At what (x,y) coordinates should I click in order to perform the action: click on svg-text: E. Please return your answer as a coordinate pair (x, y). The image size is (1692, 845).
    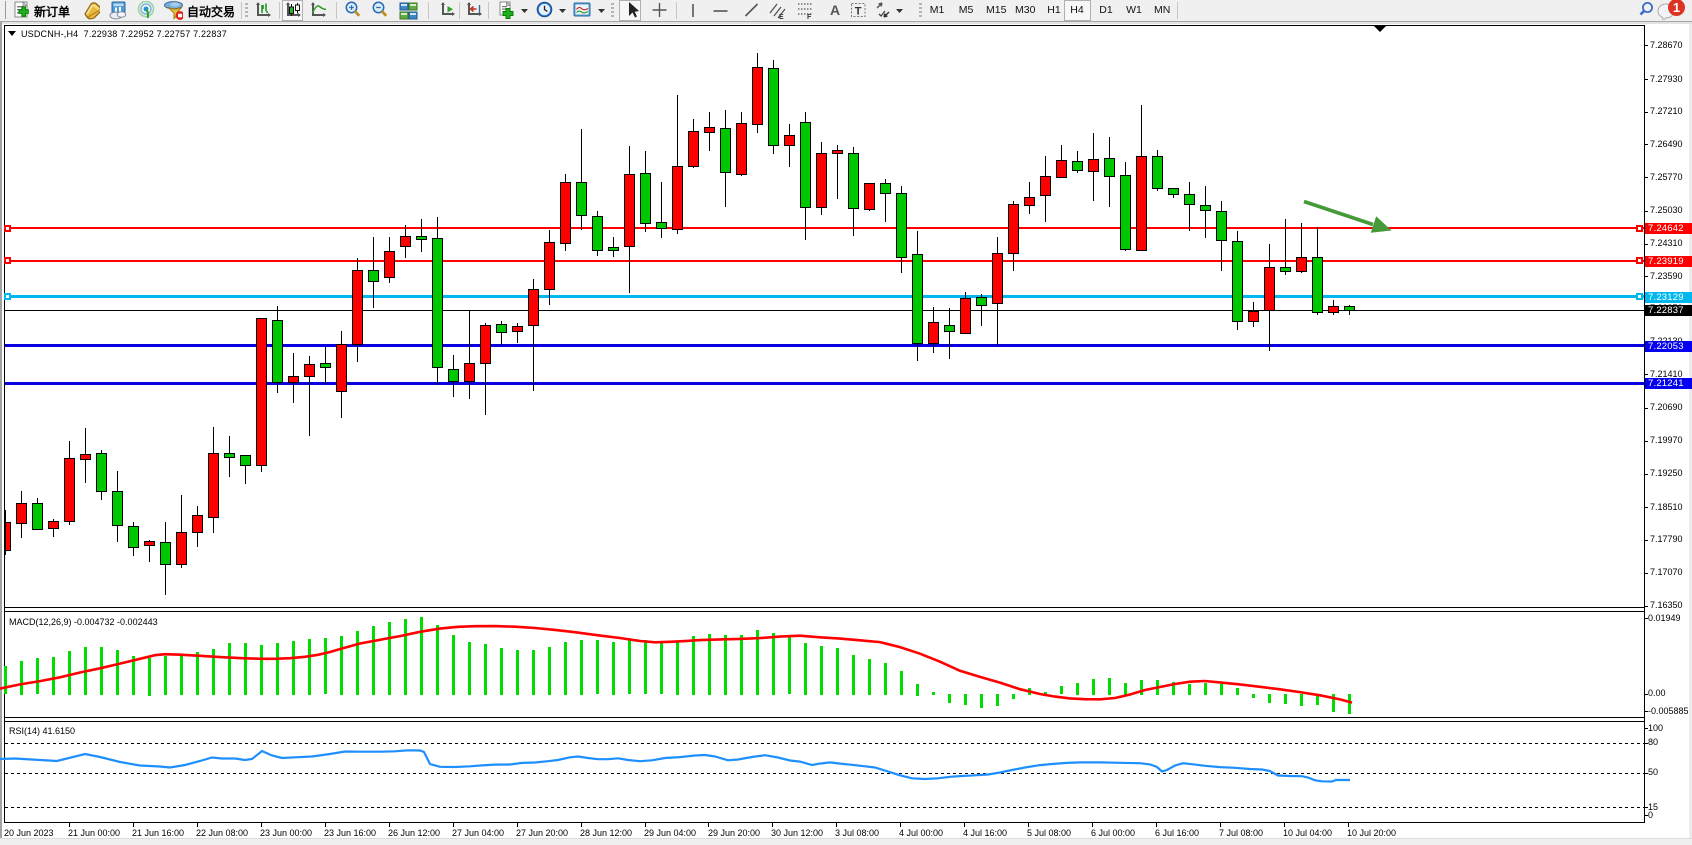
    Looking at the image, I should click on (781, 17).